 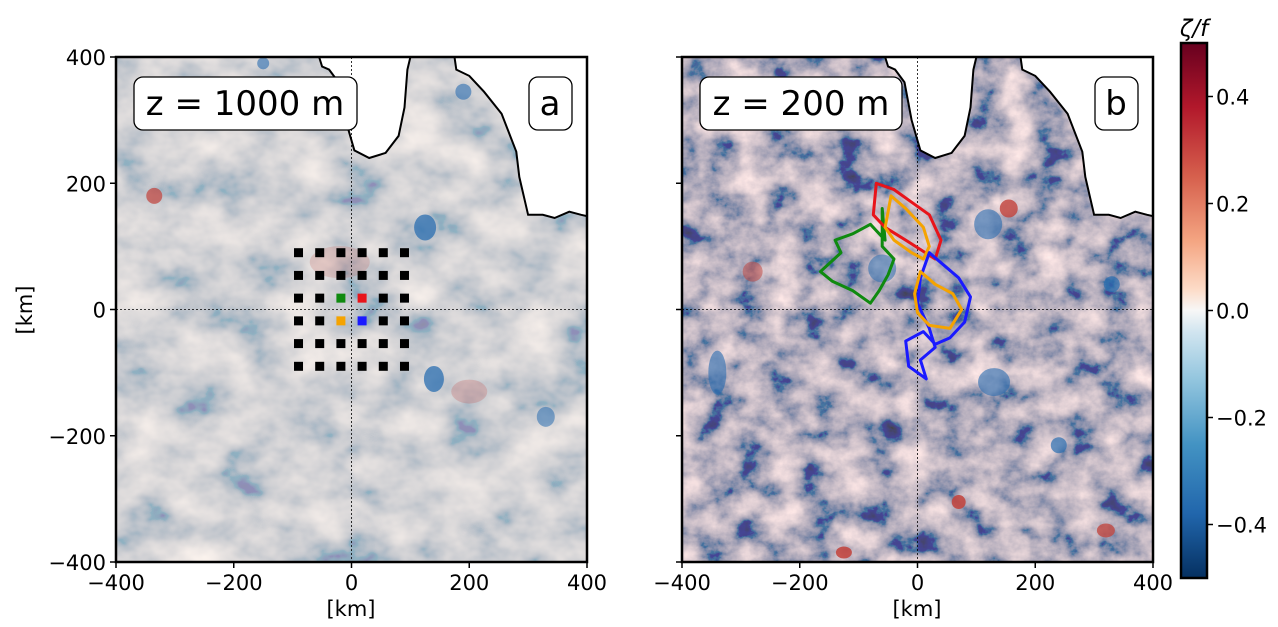 I want to click on release-marker-orange, so click(x=341, y=321).